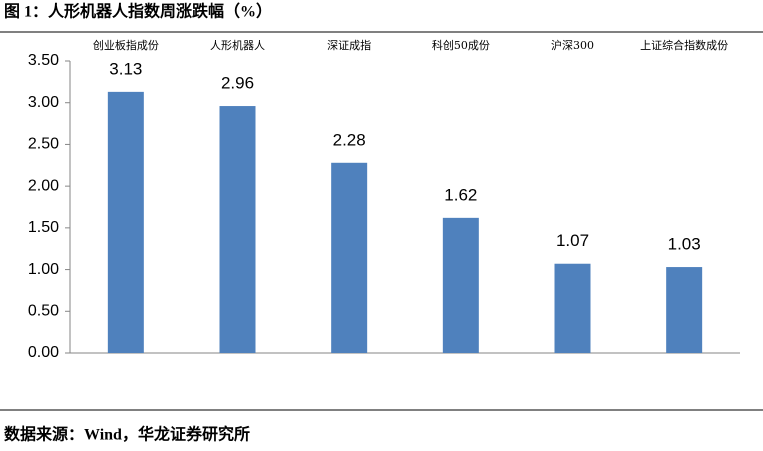 Image resolution: width=763 pixels, height=451 pixels. I want to click on category-label: 人形机器人, so click(237, 45).